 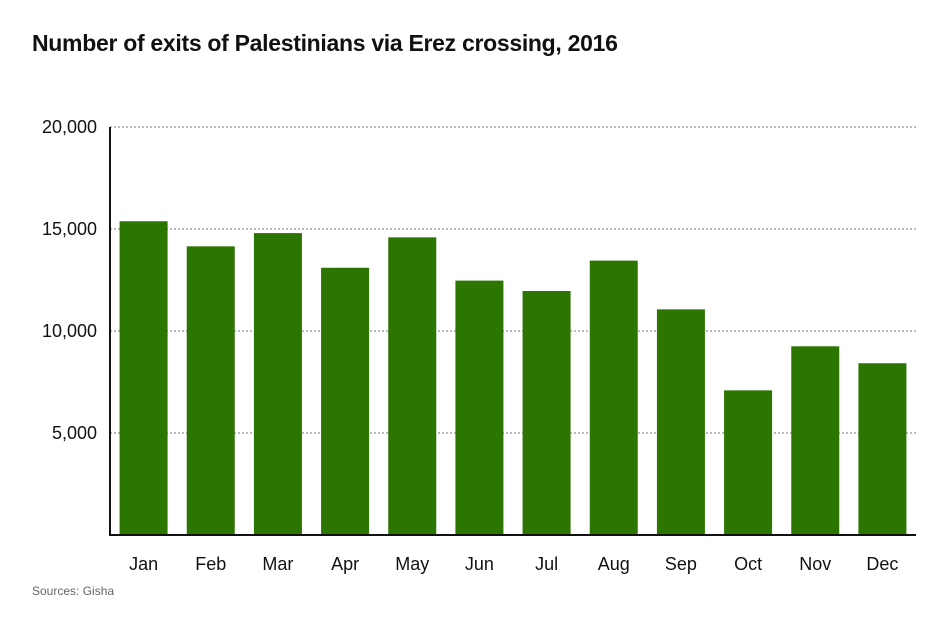 What do you see at coordinates (613, 397) in the screenshot?
I see `bar-aug` at bounding box center [613, 397].